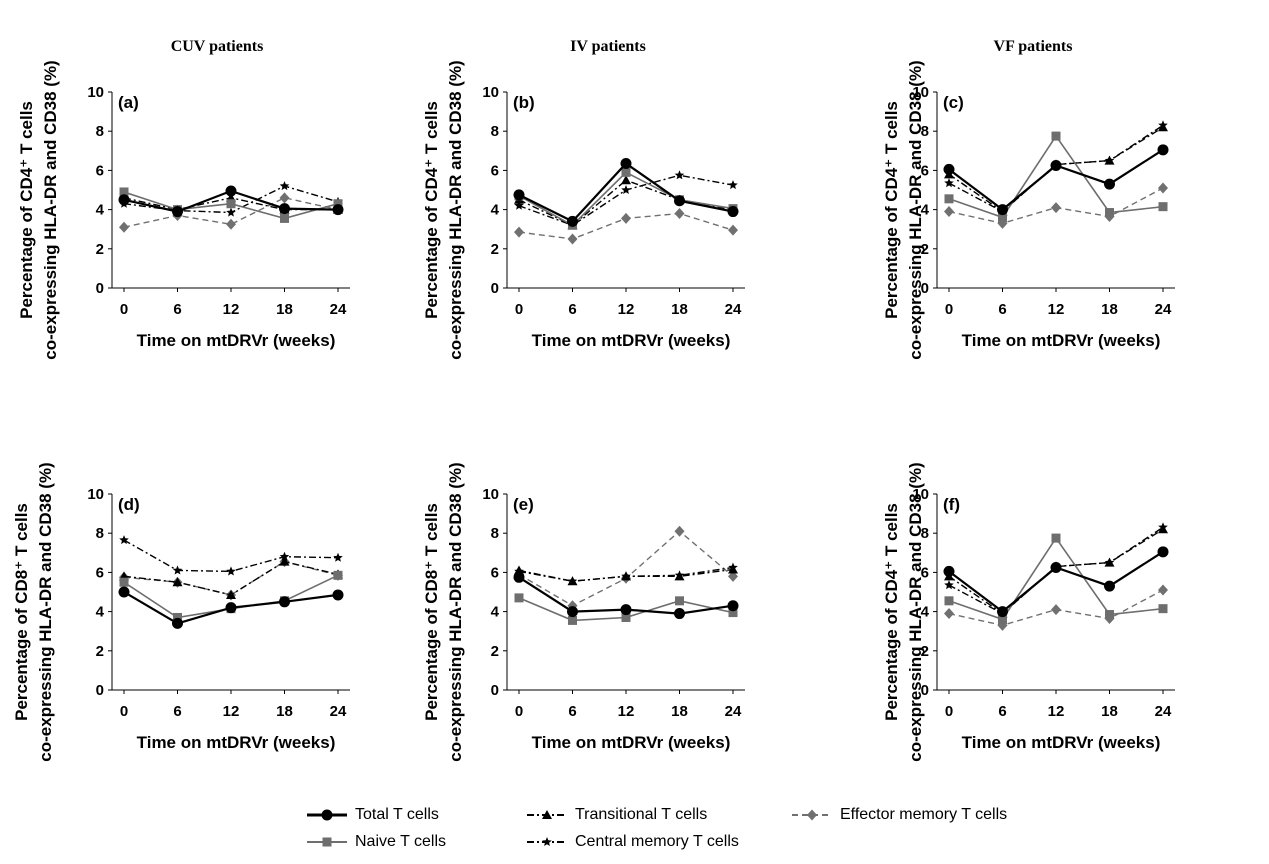  What do you see at coordinates (490, 92) in the screenshot?
I see `y-tick-label: 10` at bounding box center [490, 92].